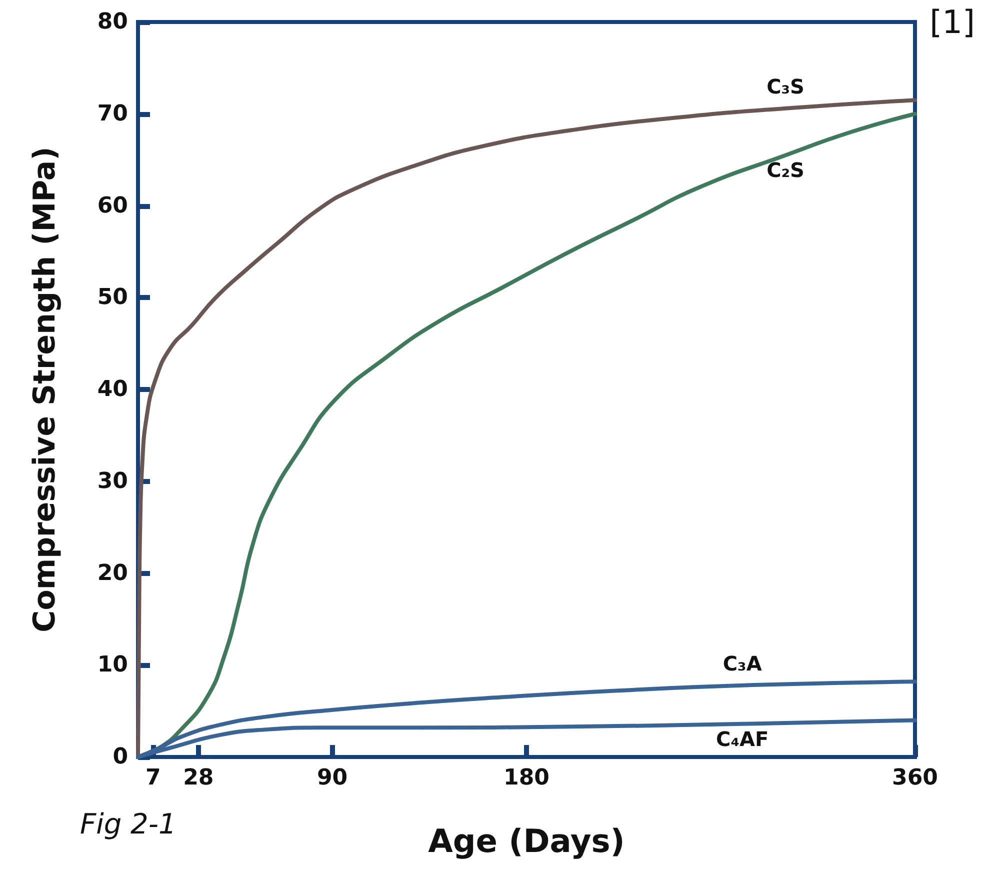 The width and height of the screenshot is (987, 876). I want to click on y-tick-label: 0, so click(120, 757).